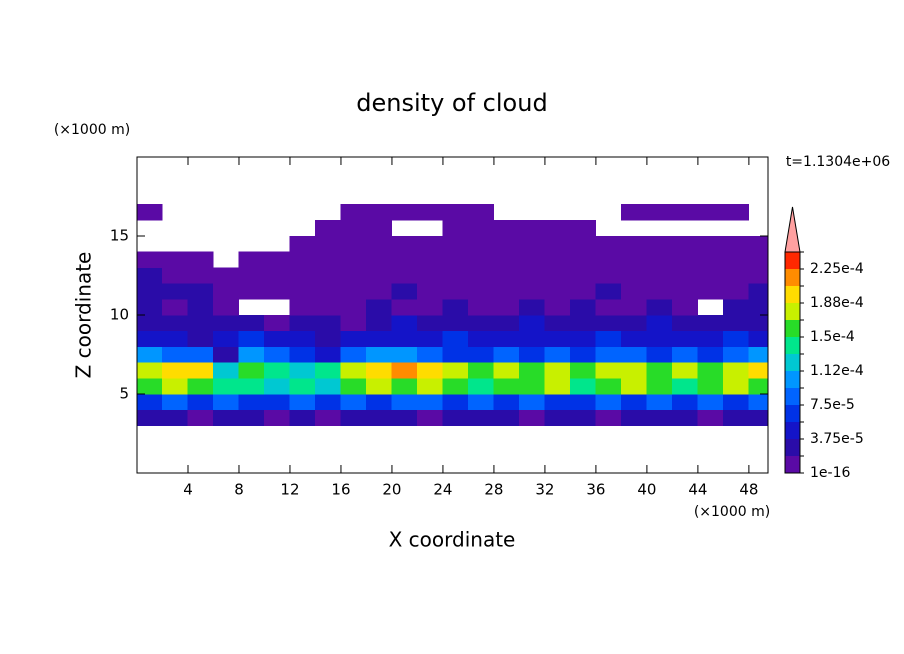 This screenshot has height=654, width=904. Describe the element at coordinates (837, 371) in the screenshot. I see `colorbar-label: 1.12e-4` at that location.